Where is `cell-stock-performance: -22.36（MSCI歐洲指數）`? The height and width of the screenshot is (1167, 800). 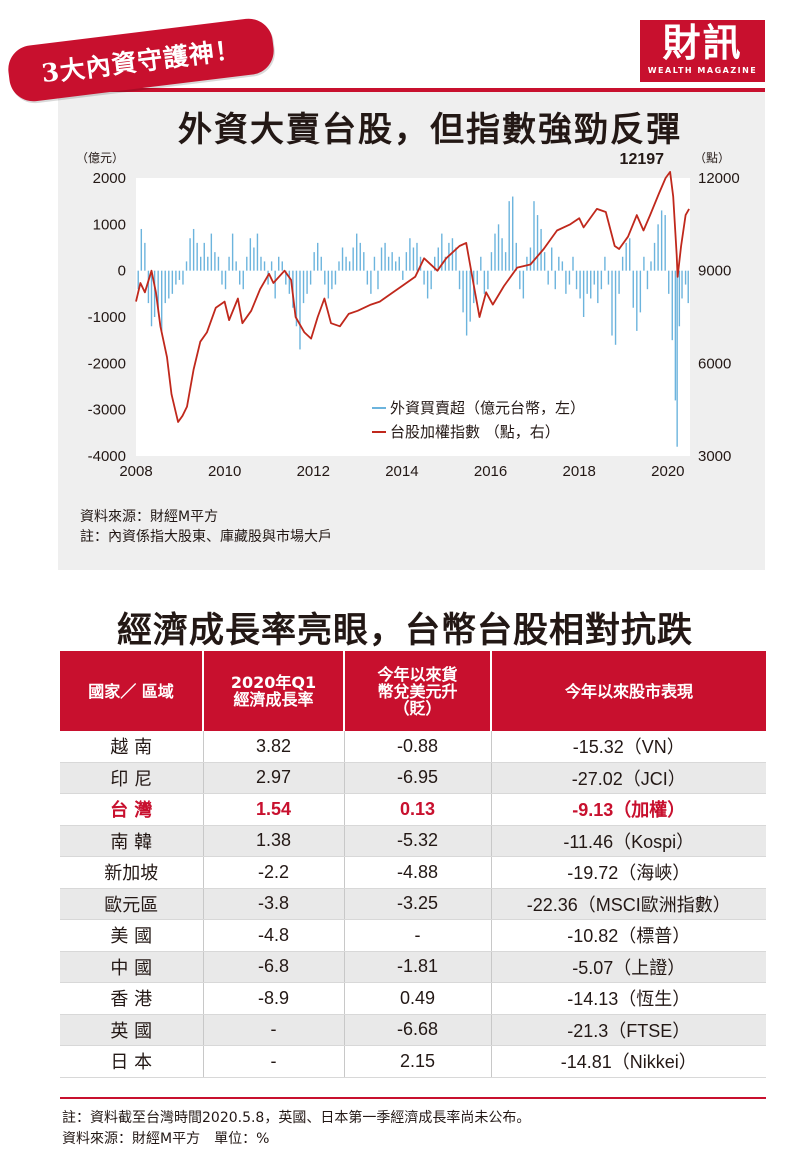
cell-stock-performance: -22.36（MSCI歐洲指數） is located at coordinates (628, 904).